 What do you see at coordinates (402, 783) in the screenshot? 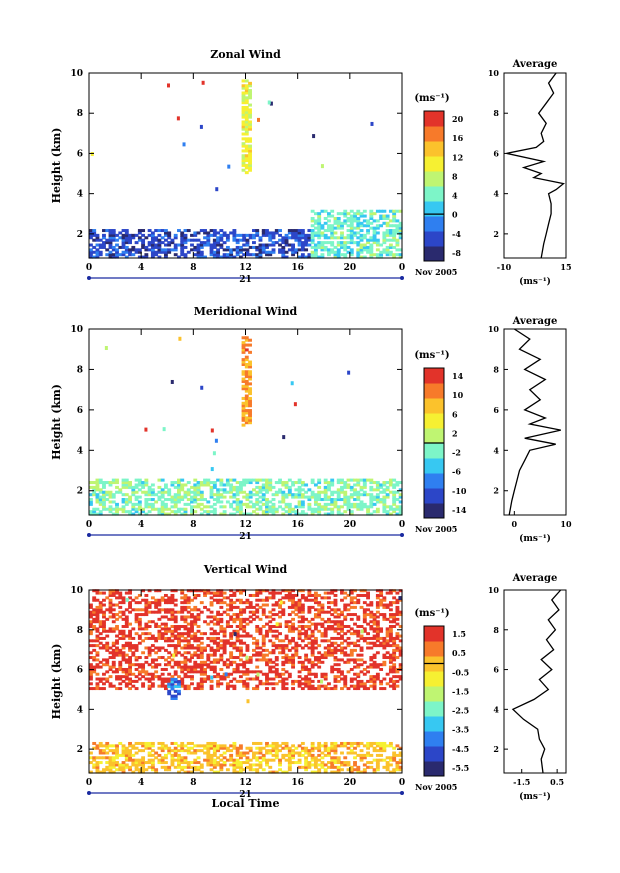
I see `x-tick-label: 0` at bounding box center [402, 783].